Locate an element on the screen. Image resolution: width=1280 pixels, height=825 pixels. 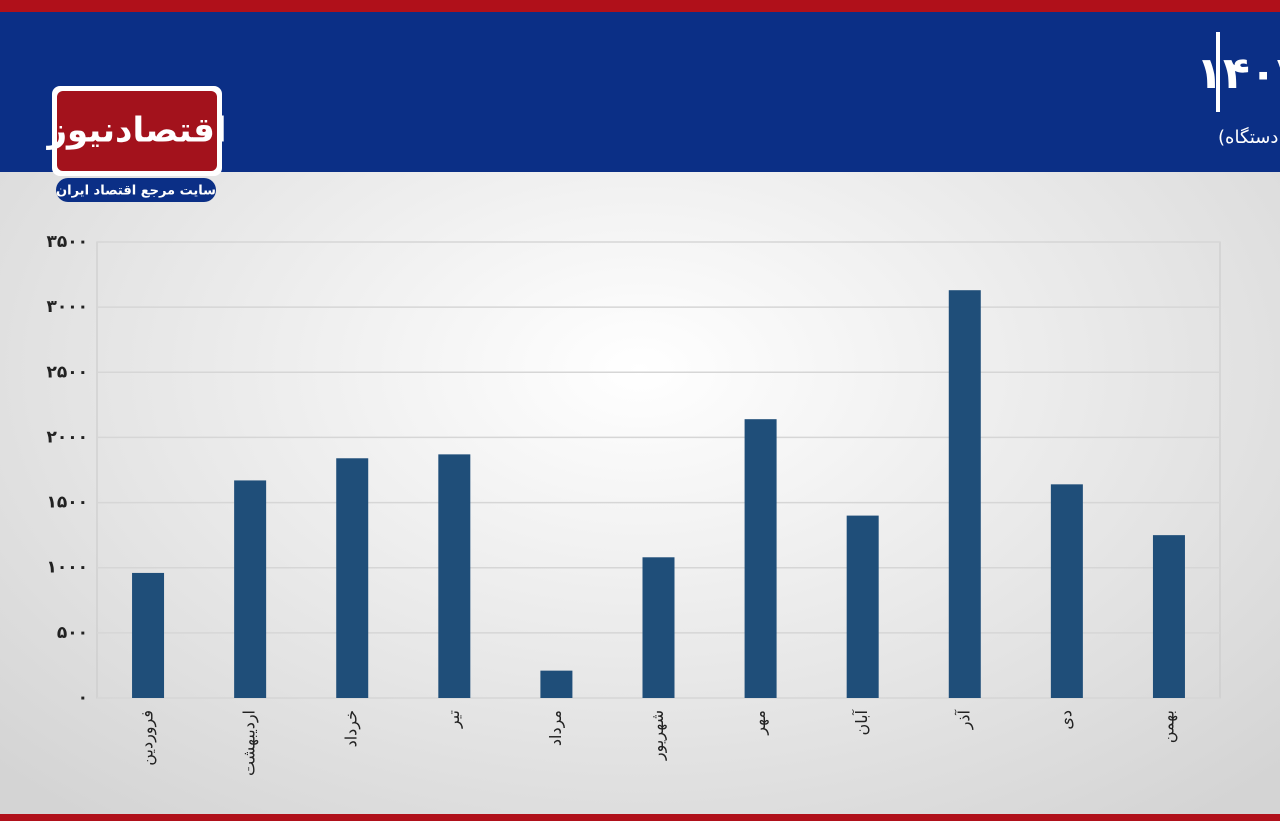
logo-tagline: سایت مرجع اقتصاد ایران is located at coordinates (136, 191).